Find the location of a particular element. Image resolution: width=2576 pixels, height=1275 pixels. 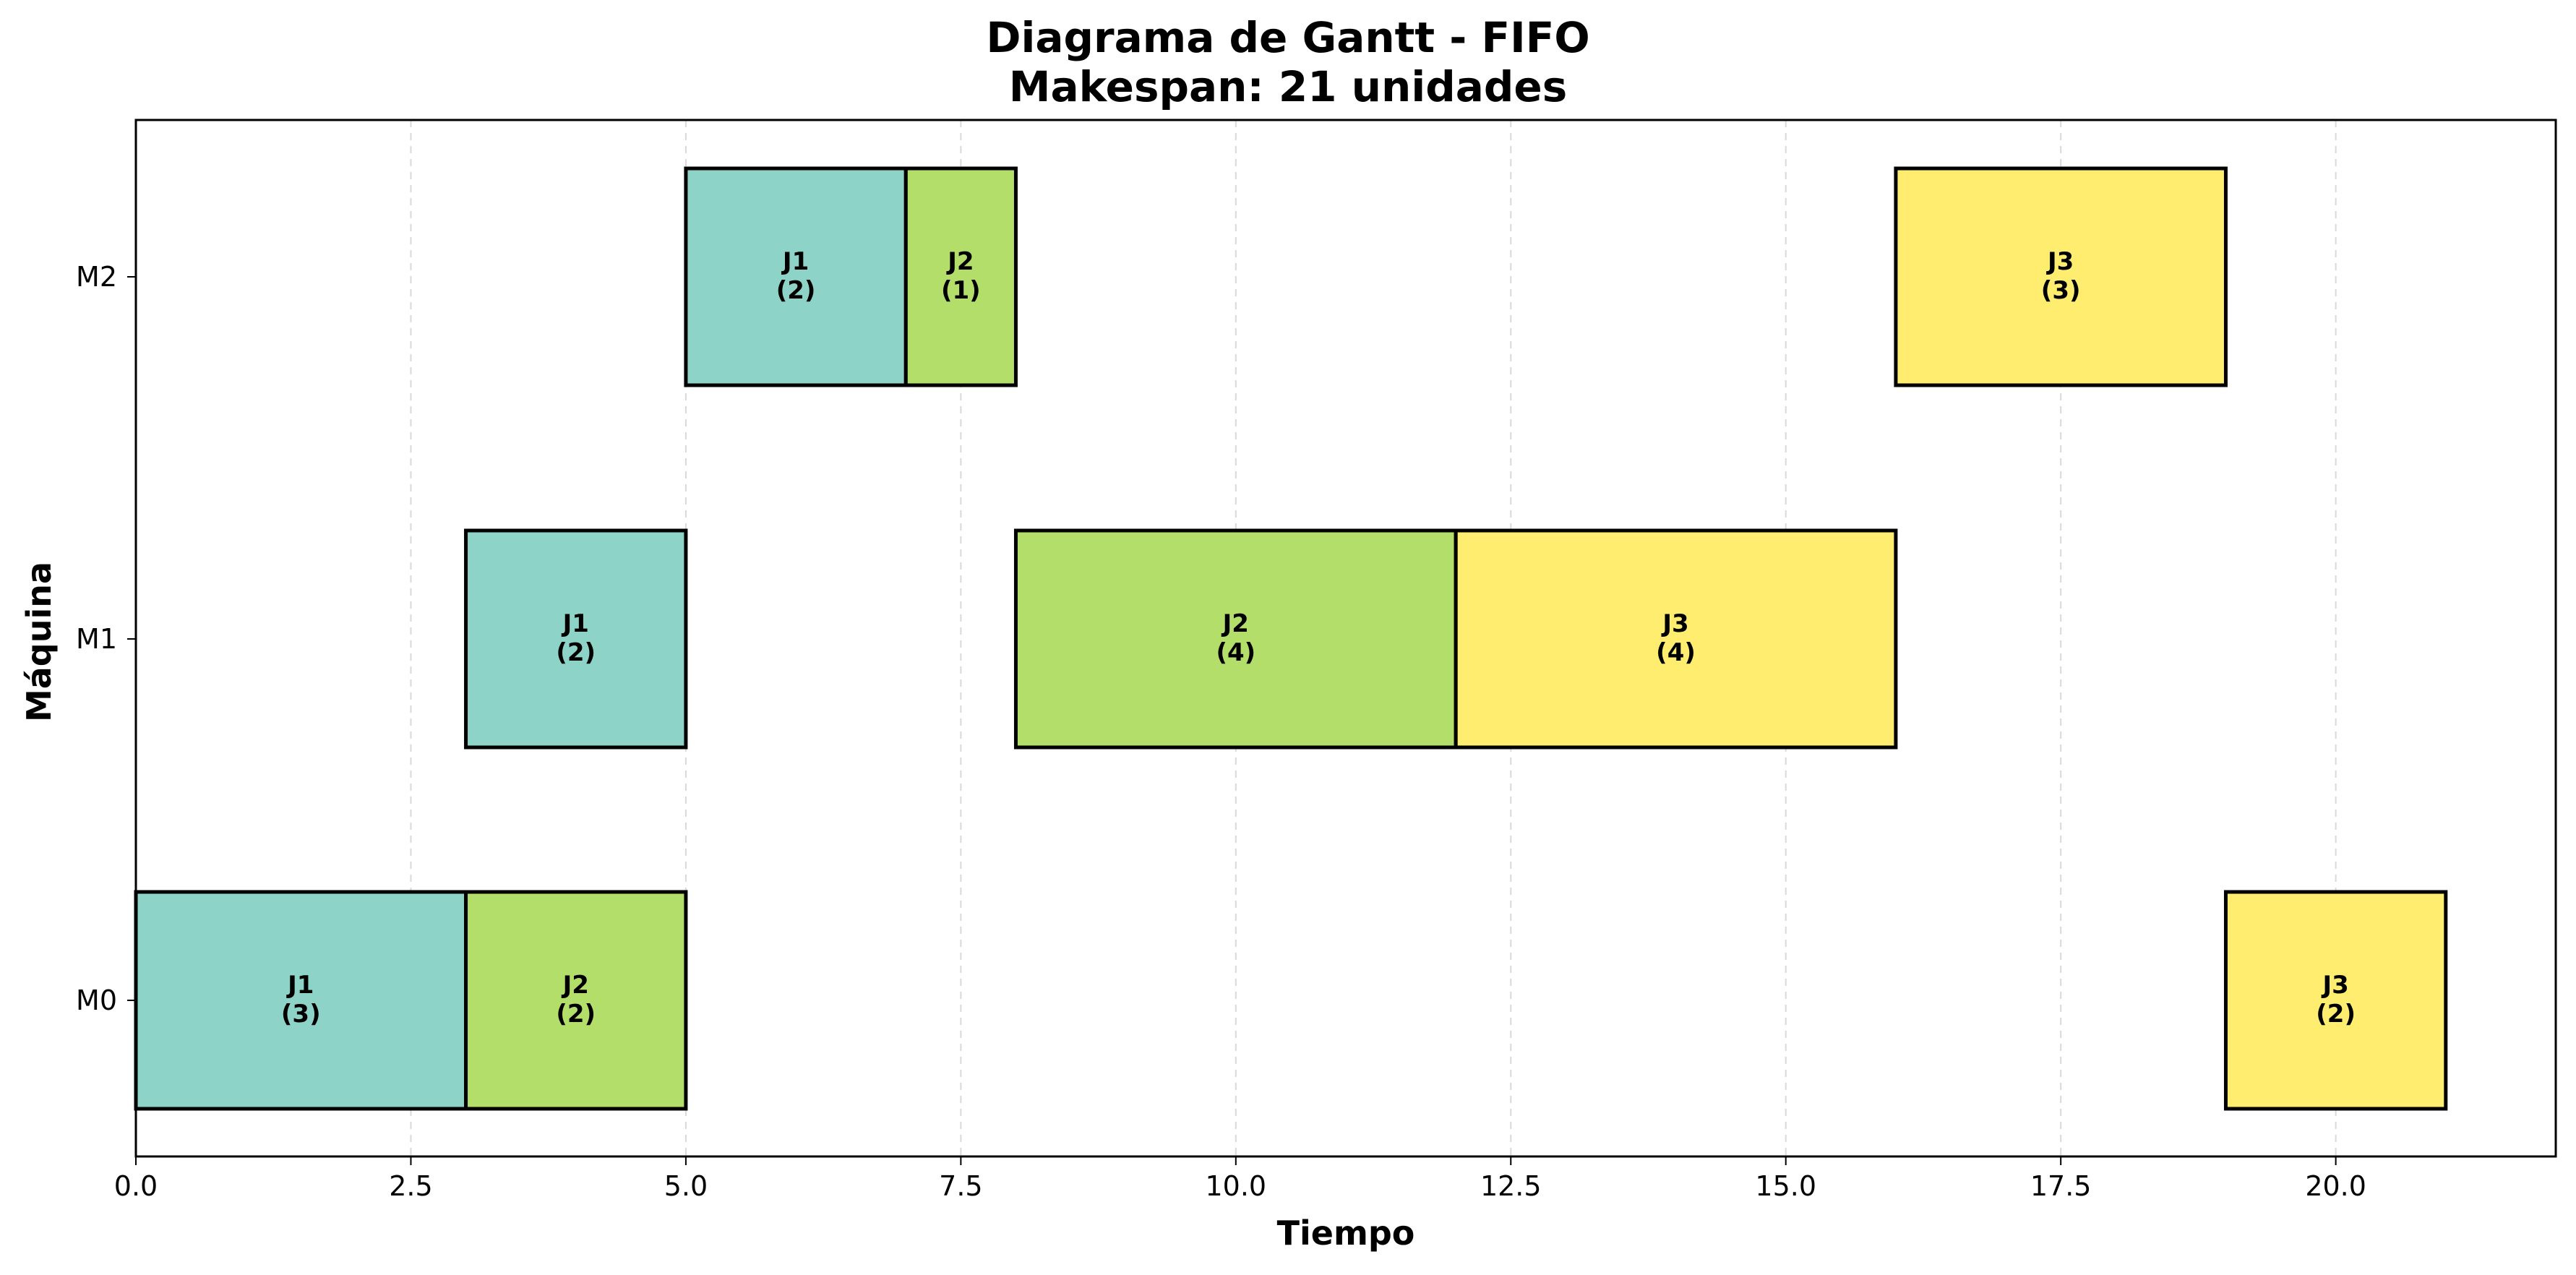

y-tick-label: M0 is located at coordinates (97, 1000).